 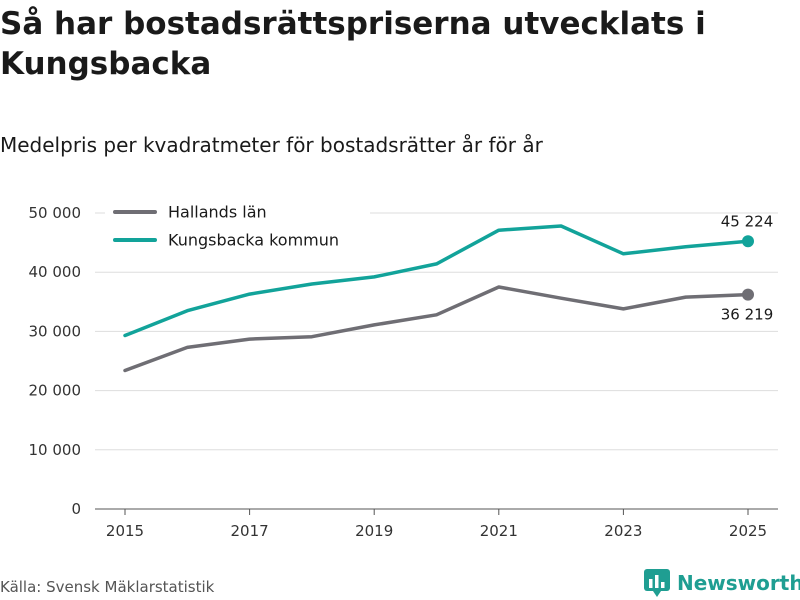 What do you see at coordinates (747, 315) in the screenshot?
I see `end-value-label: 36 219` at bounding box center [747, 315].